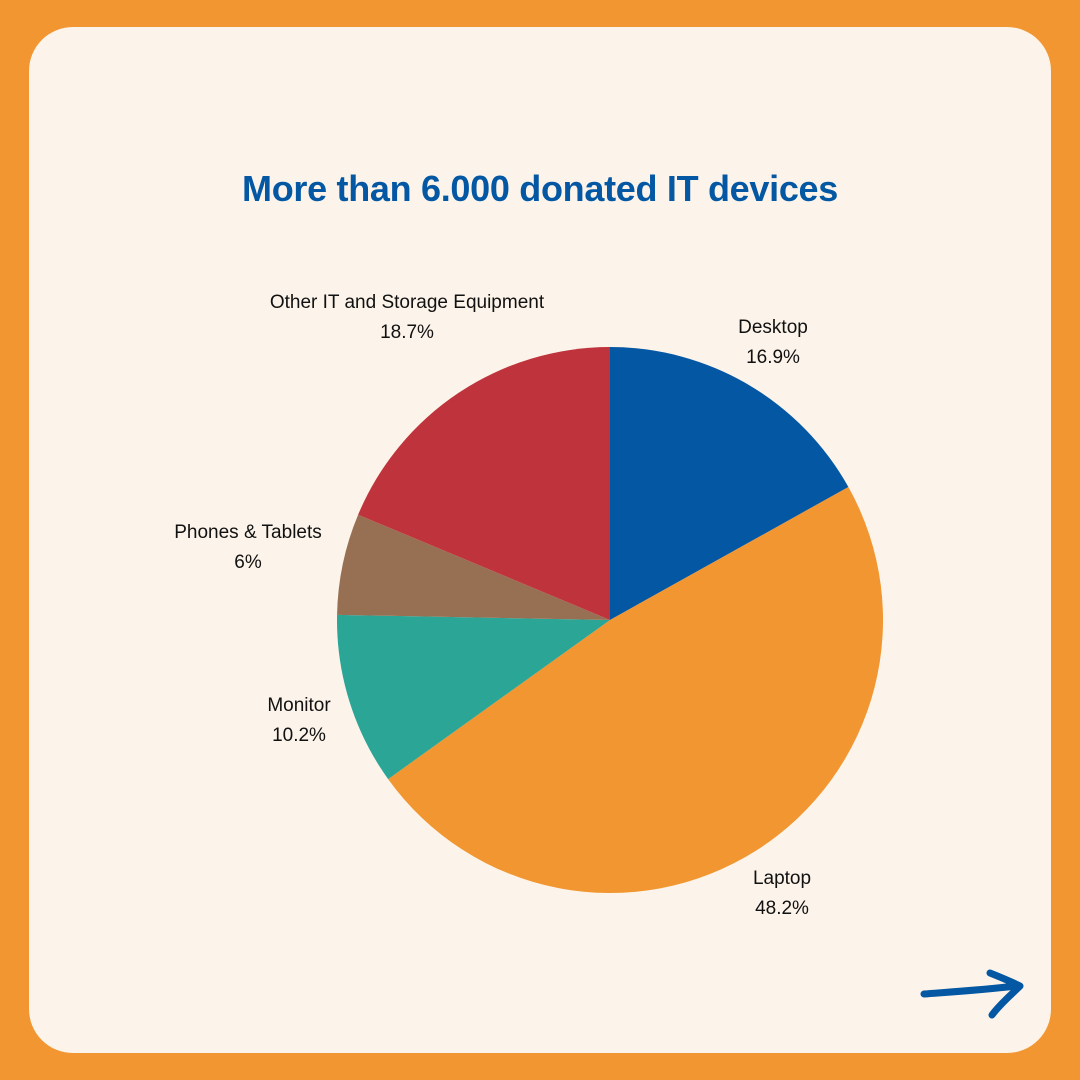 The width and height of the screenshot is (1080, 1080). Describe the element at coordinates (973, 995) in the screenshot. I see `arrow-right-icon` at that location.